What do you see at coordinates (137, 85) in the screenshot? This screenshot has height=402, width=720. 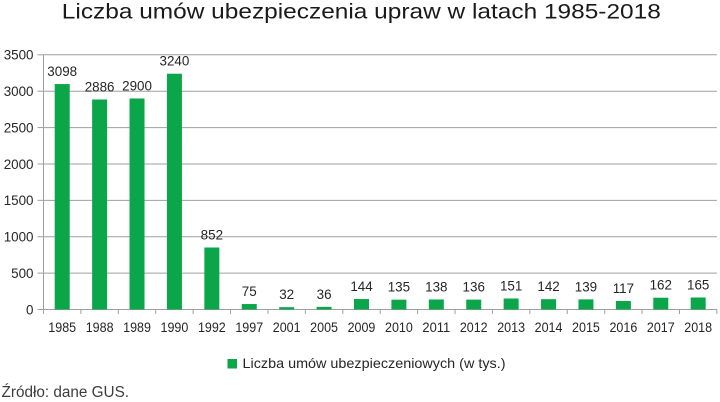 I see `svg-text: 2900` at bounding box center [137, 85].